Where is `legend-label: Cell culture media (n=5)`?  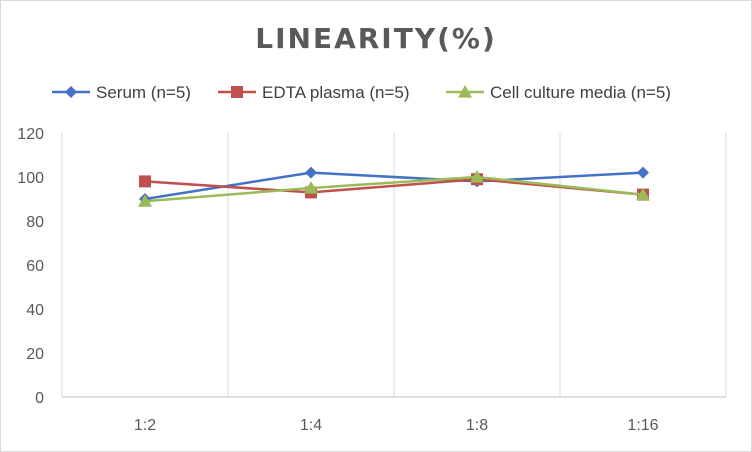 legend-label: Cell culture media (n=5) is located at coordinates (580, 92).